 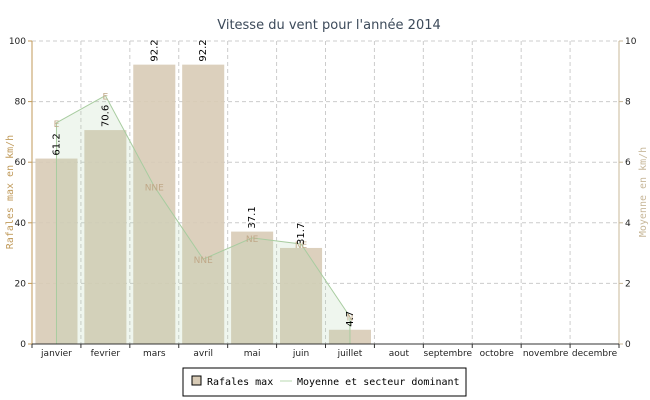 I want to click on x-tick-label: septembre, so click(x=448, y=354).